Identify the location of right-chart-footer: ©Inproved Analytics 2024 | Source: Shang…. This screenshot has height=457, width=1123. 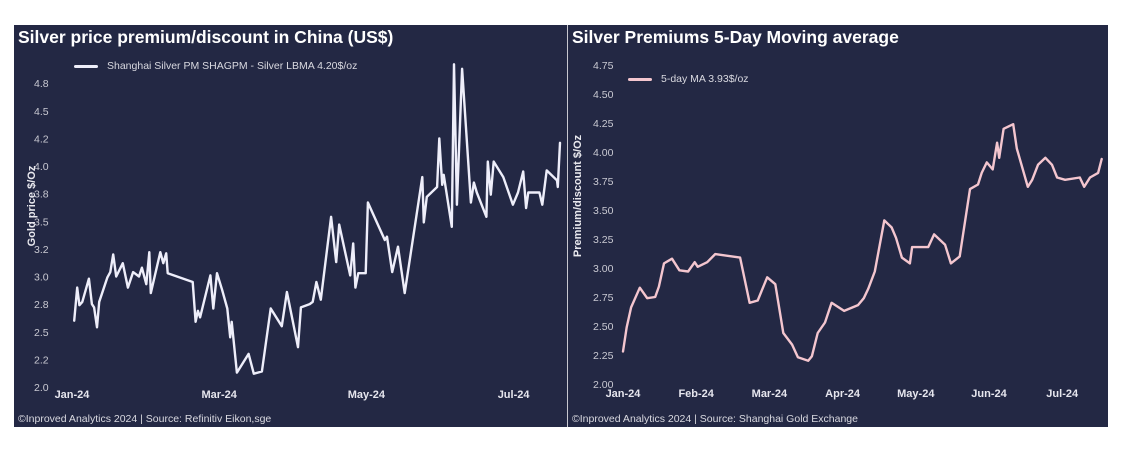
(715, 419).